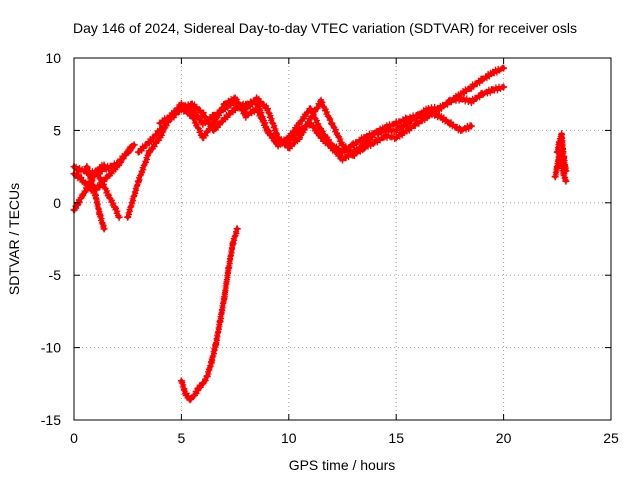 The image size is (640, 480). Describe the element at coordinates (14, 239) in the screenshot. I see `y-axis-label: SDTVAR / TECUs` at that location.